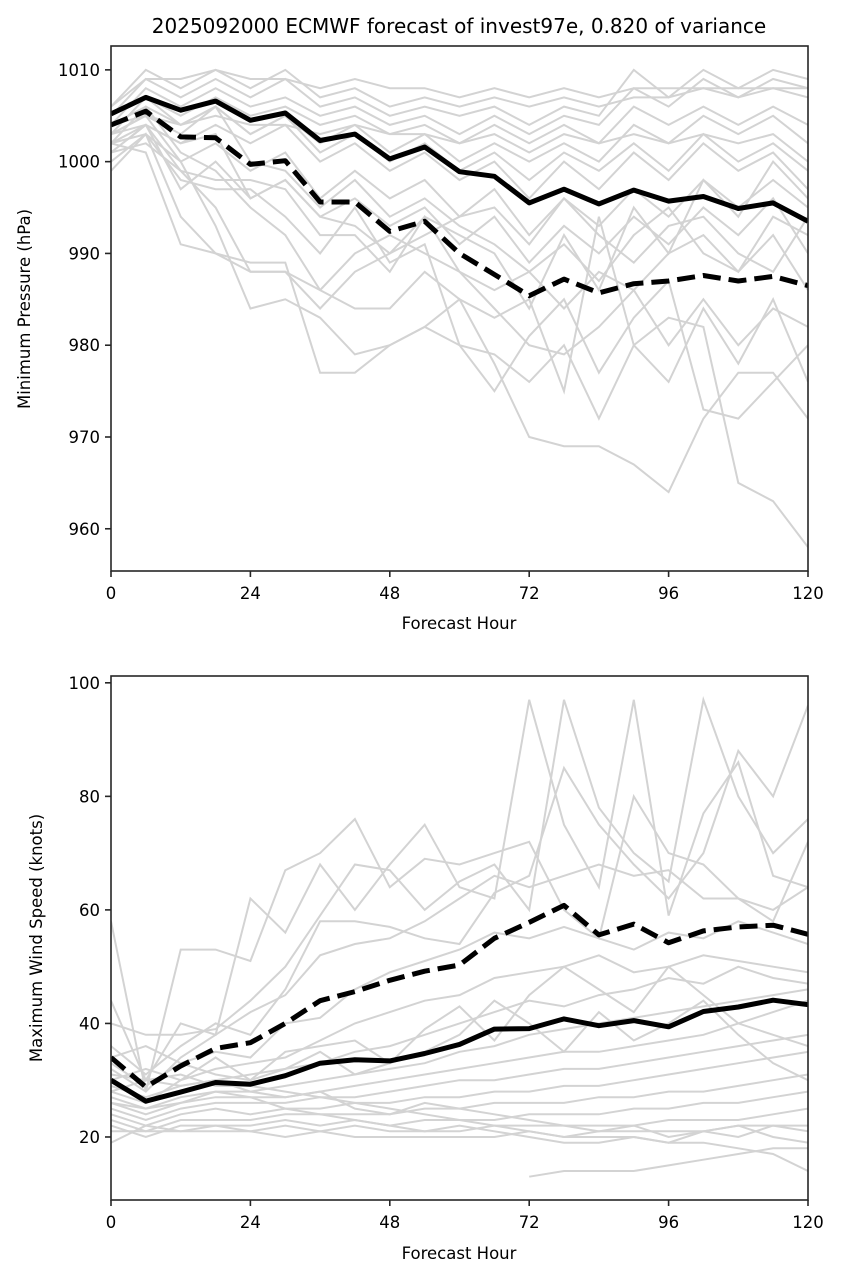 The image size is (859, 1279). I want to click on pressure-x-tick-label: 24, so click(250, 593).